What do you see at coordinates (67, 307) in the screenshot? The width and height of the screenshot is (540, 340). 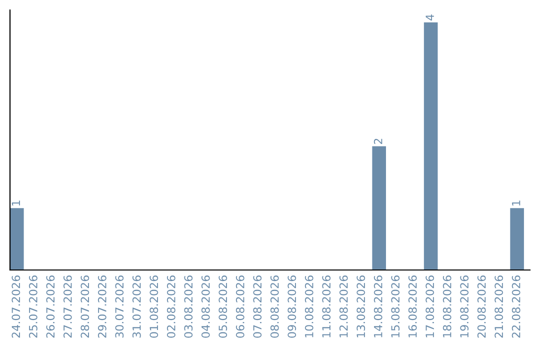 I see `x-tick-label: 27.07.2026` at bounding box center [67, 307].